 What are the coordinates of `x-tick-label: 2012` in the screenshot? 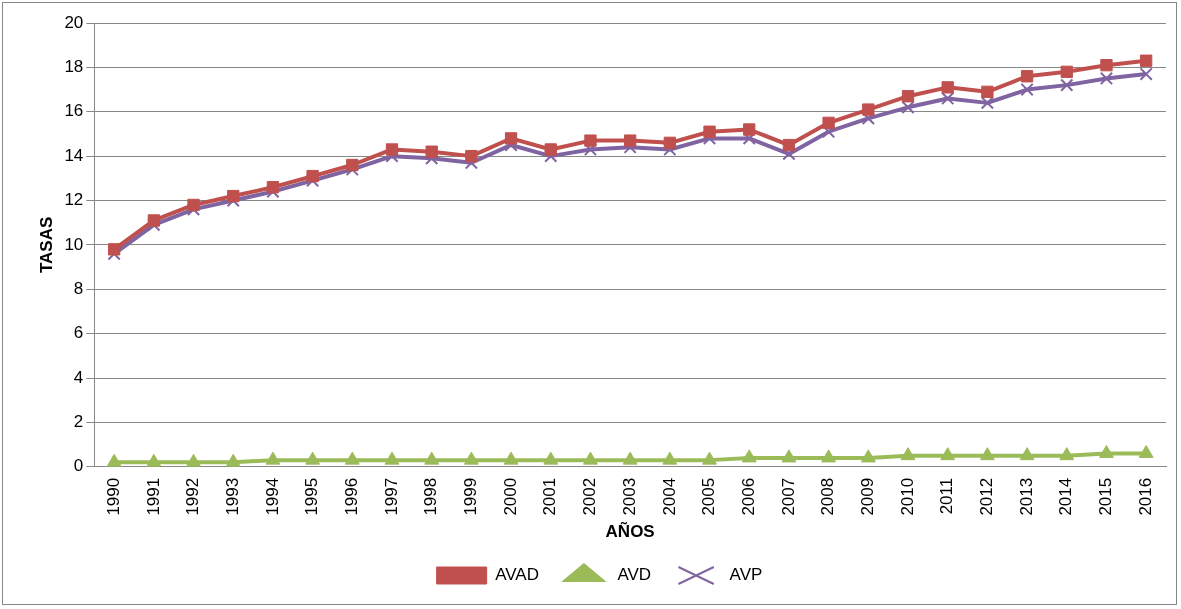 It's located at (987, 496).